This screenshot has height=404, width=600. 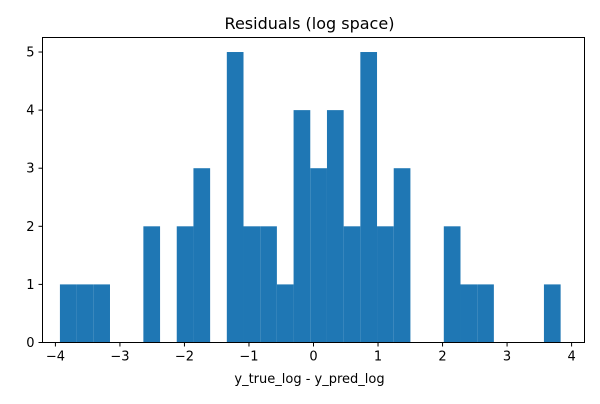 What do you see at coordinates (30, 169) in the screenshot?
I see `y-tick-label: 3` at bounding box center [30, 169].